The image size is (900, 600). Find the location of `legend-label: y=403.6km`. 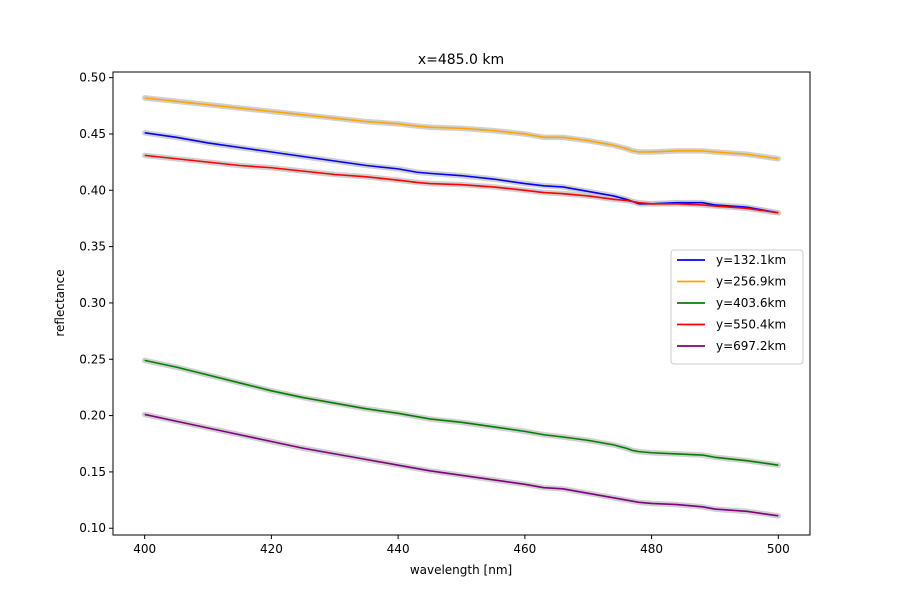

legend-label: y=403.6km is located at coordinates (751, 303).